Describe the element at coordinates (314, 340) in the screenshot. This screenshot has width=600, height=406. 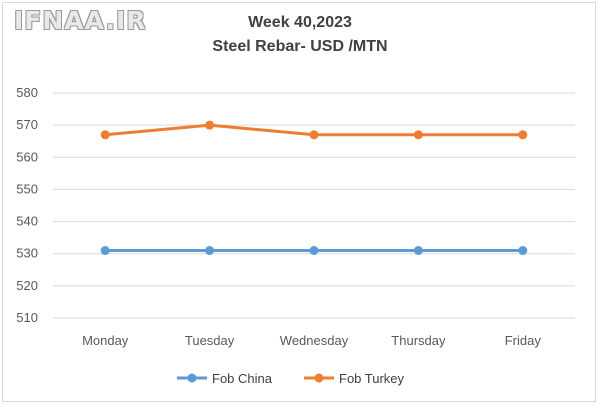
I see `x-tick-label-wednesday: Wednesday` at that location.